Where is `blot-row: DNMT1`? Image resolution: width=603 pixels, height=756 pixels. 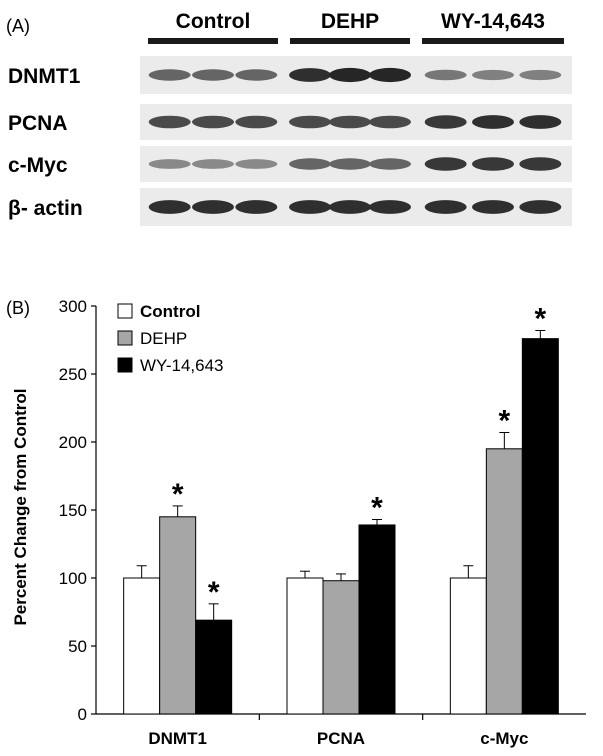 blot-row: DNMT1 is located at coordinates (290, 75).